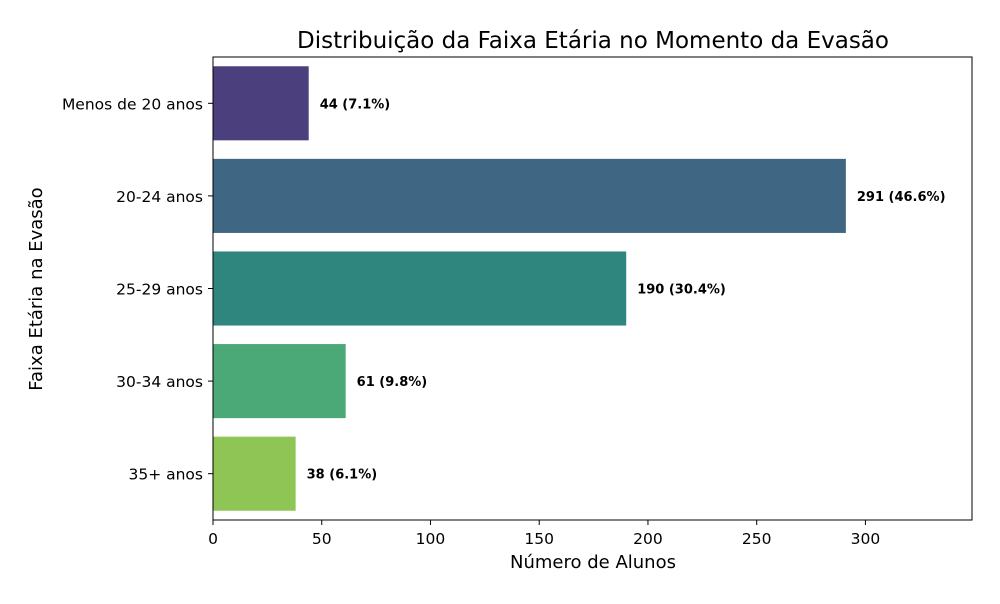 The width and height of the screenshot is (1000, 604). What do you see at coordinates (36, 288) in the screenshot?
I see `y-axis-title: Faixa Etária na Evasão` at bounding box center [36, 288].